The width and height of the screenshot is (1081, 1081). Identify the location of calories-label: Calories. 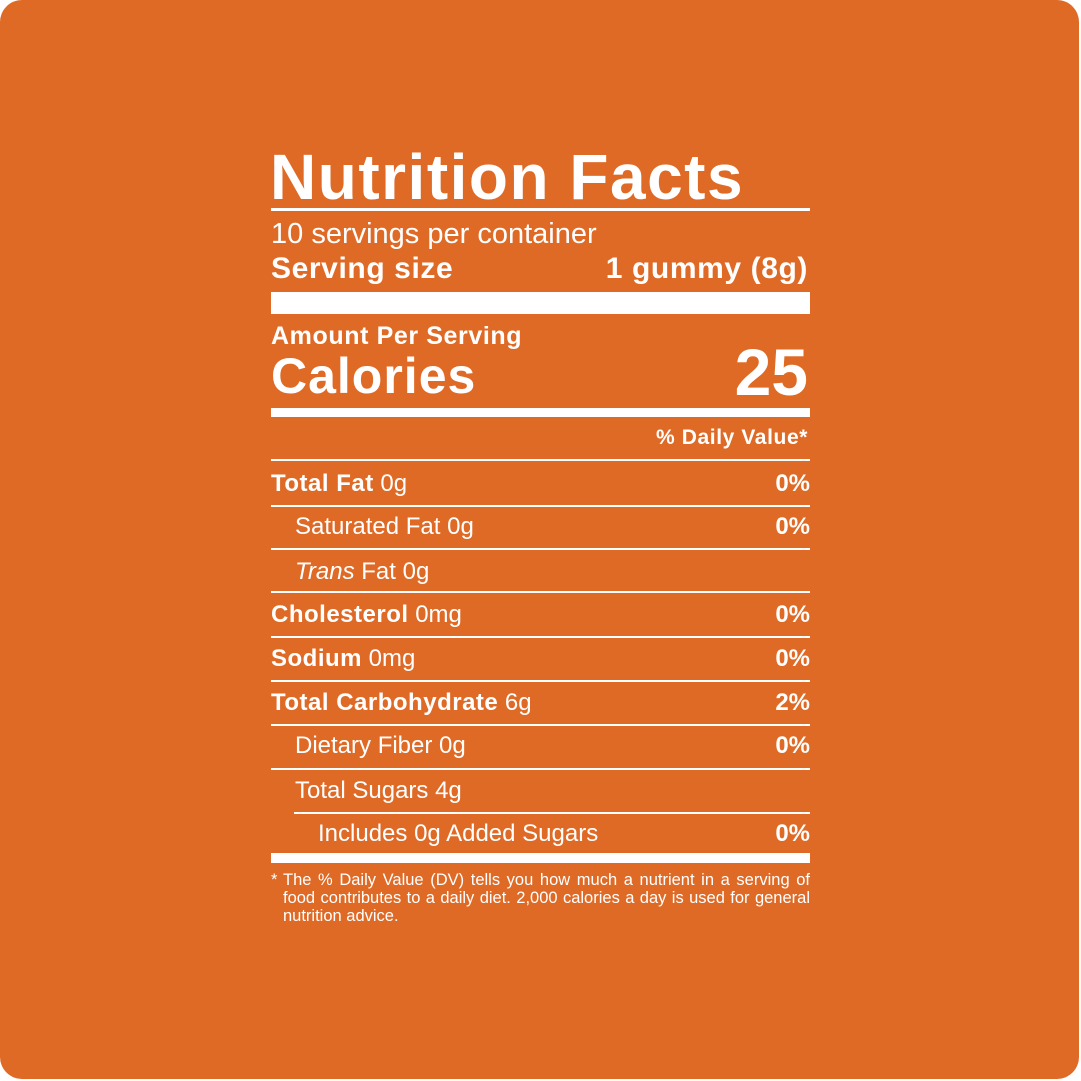
(374, 376).